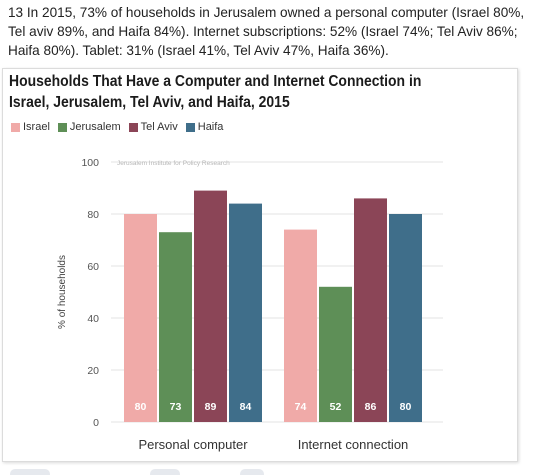 The width and height of the screenshot is (535, 475). I want to click on bar-data-label: 73, so click(176, 407).